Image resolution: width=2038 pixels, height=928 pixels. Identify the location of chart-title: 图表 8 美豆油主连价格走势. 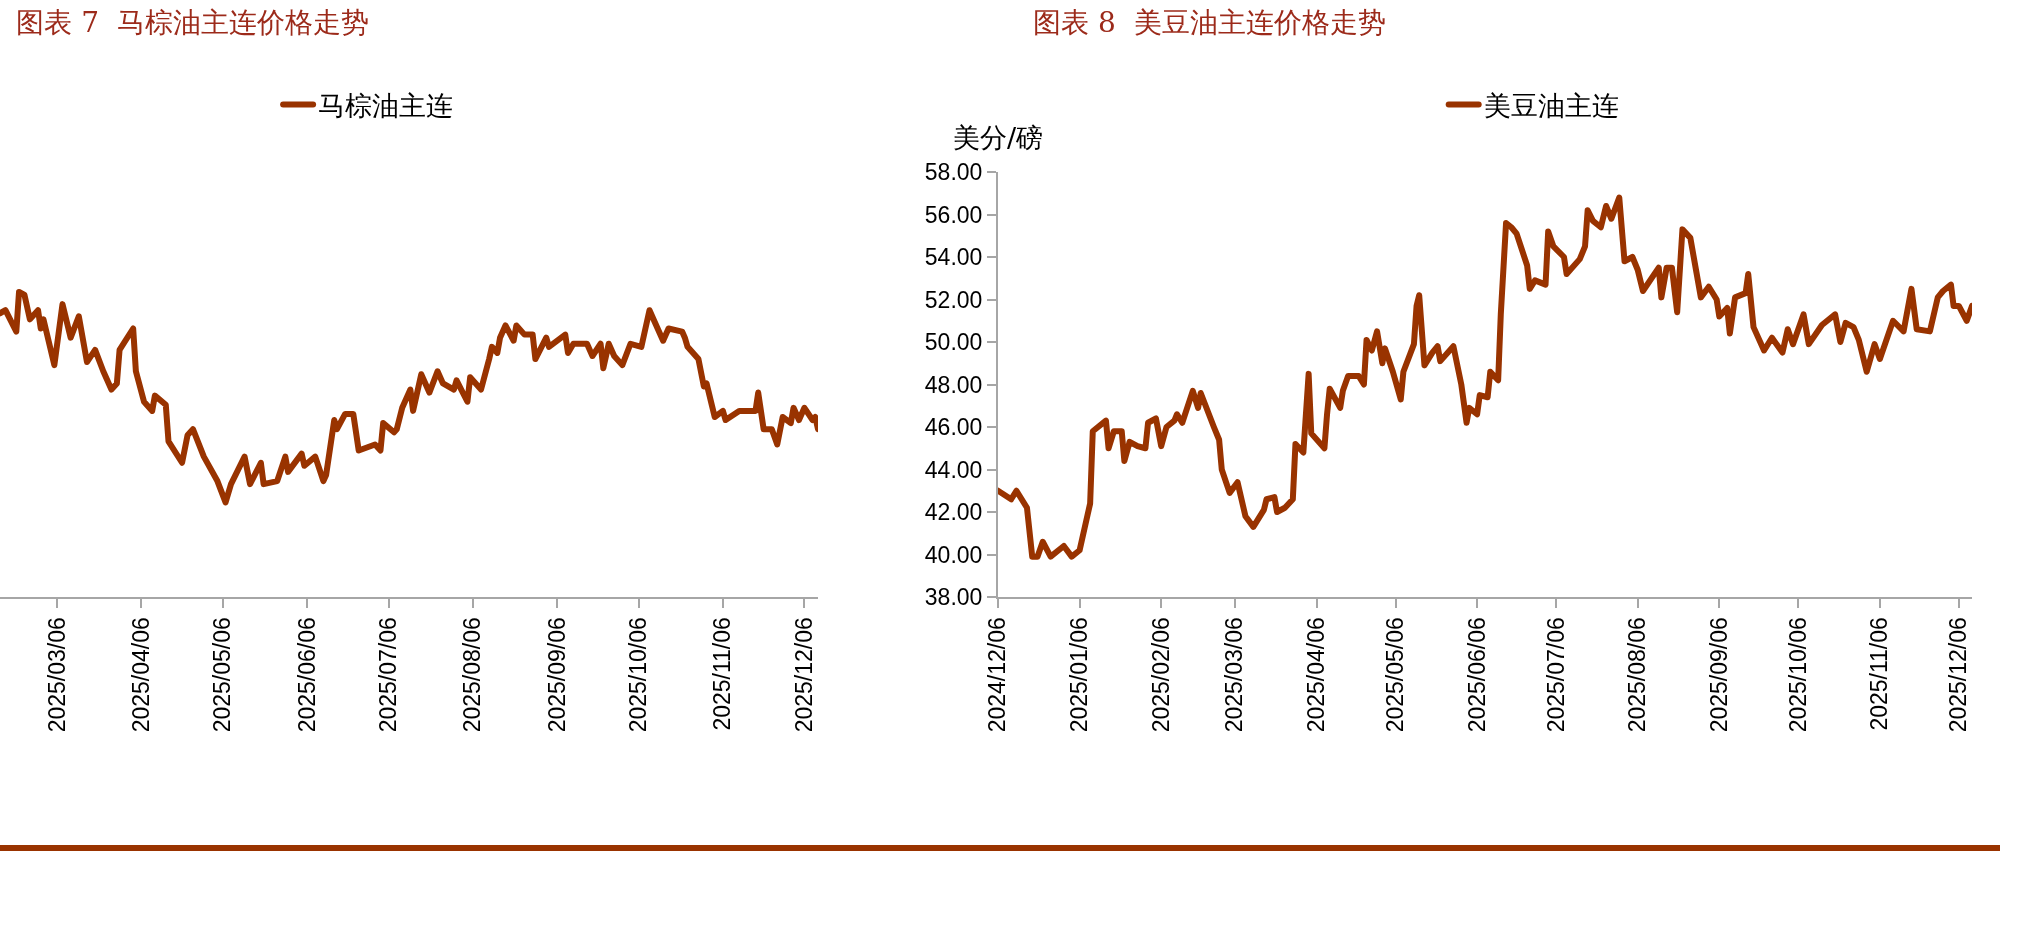
(1209, 23).